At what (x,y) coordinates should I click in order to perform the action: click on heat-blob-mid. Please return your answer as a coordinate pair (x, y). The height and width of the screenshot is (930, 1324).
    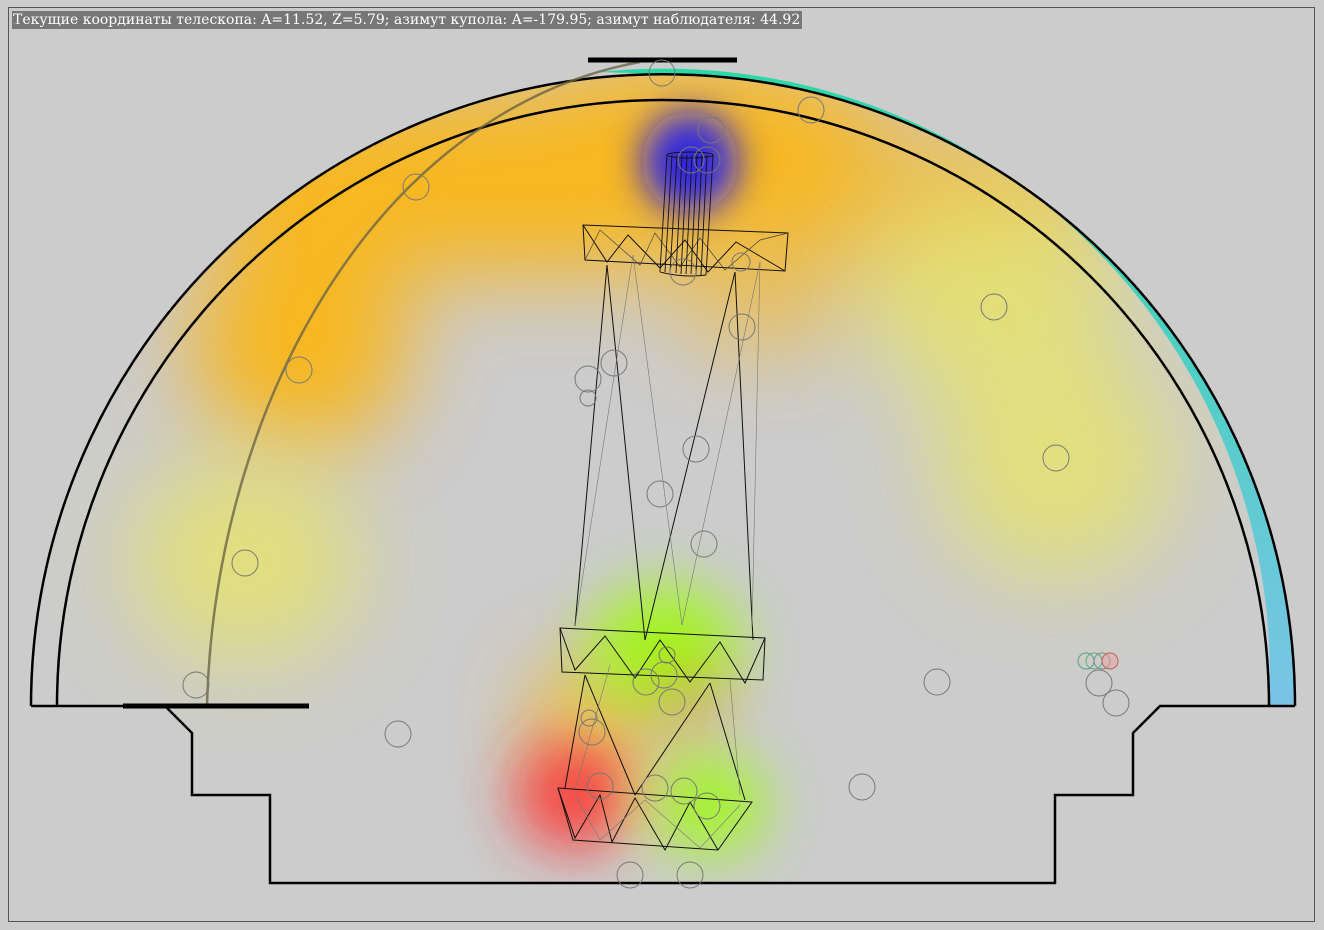
    Looking at the image, I should click on (760, 310).